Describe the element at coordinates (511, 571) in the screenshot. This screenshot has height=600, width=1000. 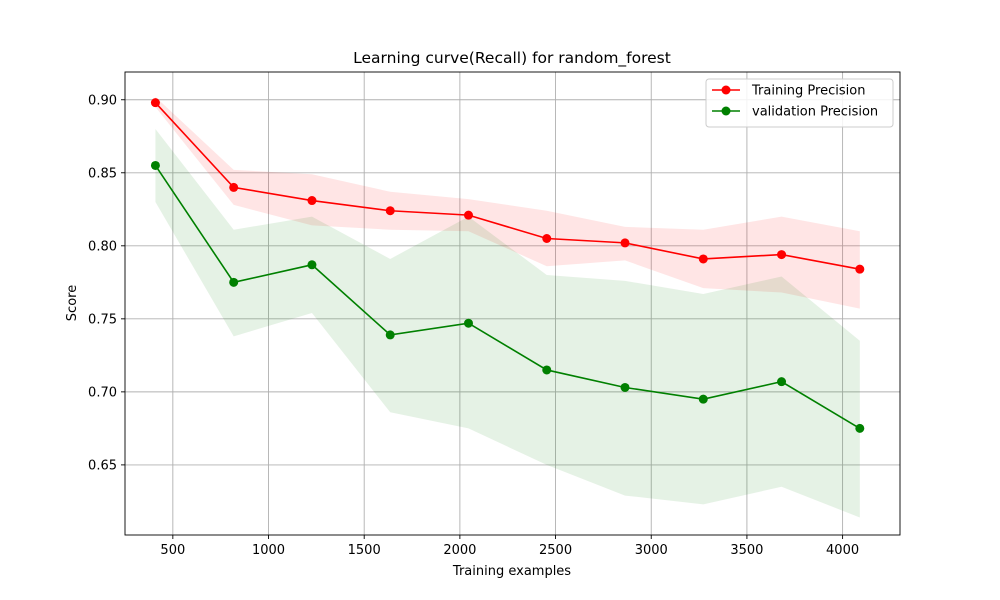
I see `x-axis-label: Training examples` at that location.